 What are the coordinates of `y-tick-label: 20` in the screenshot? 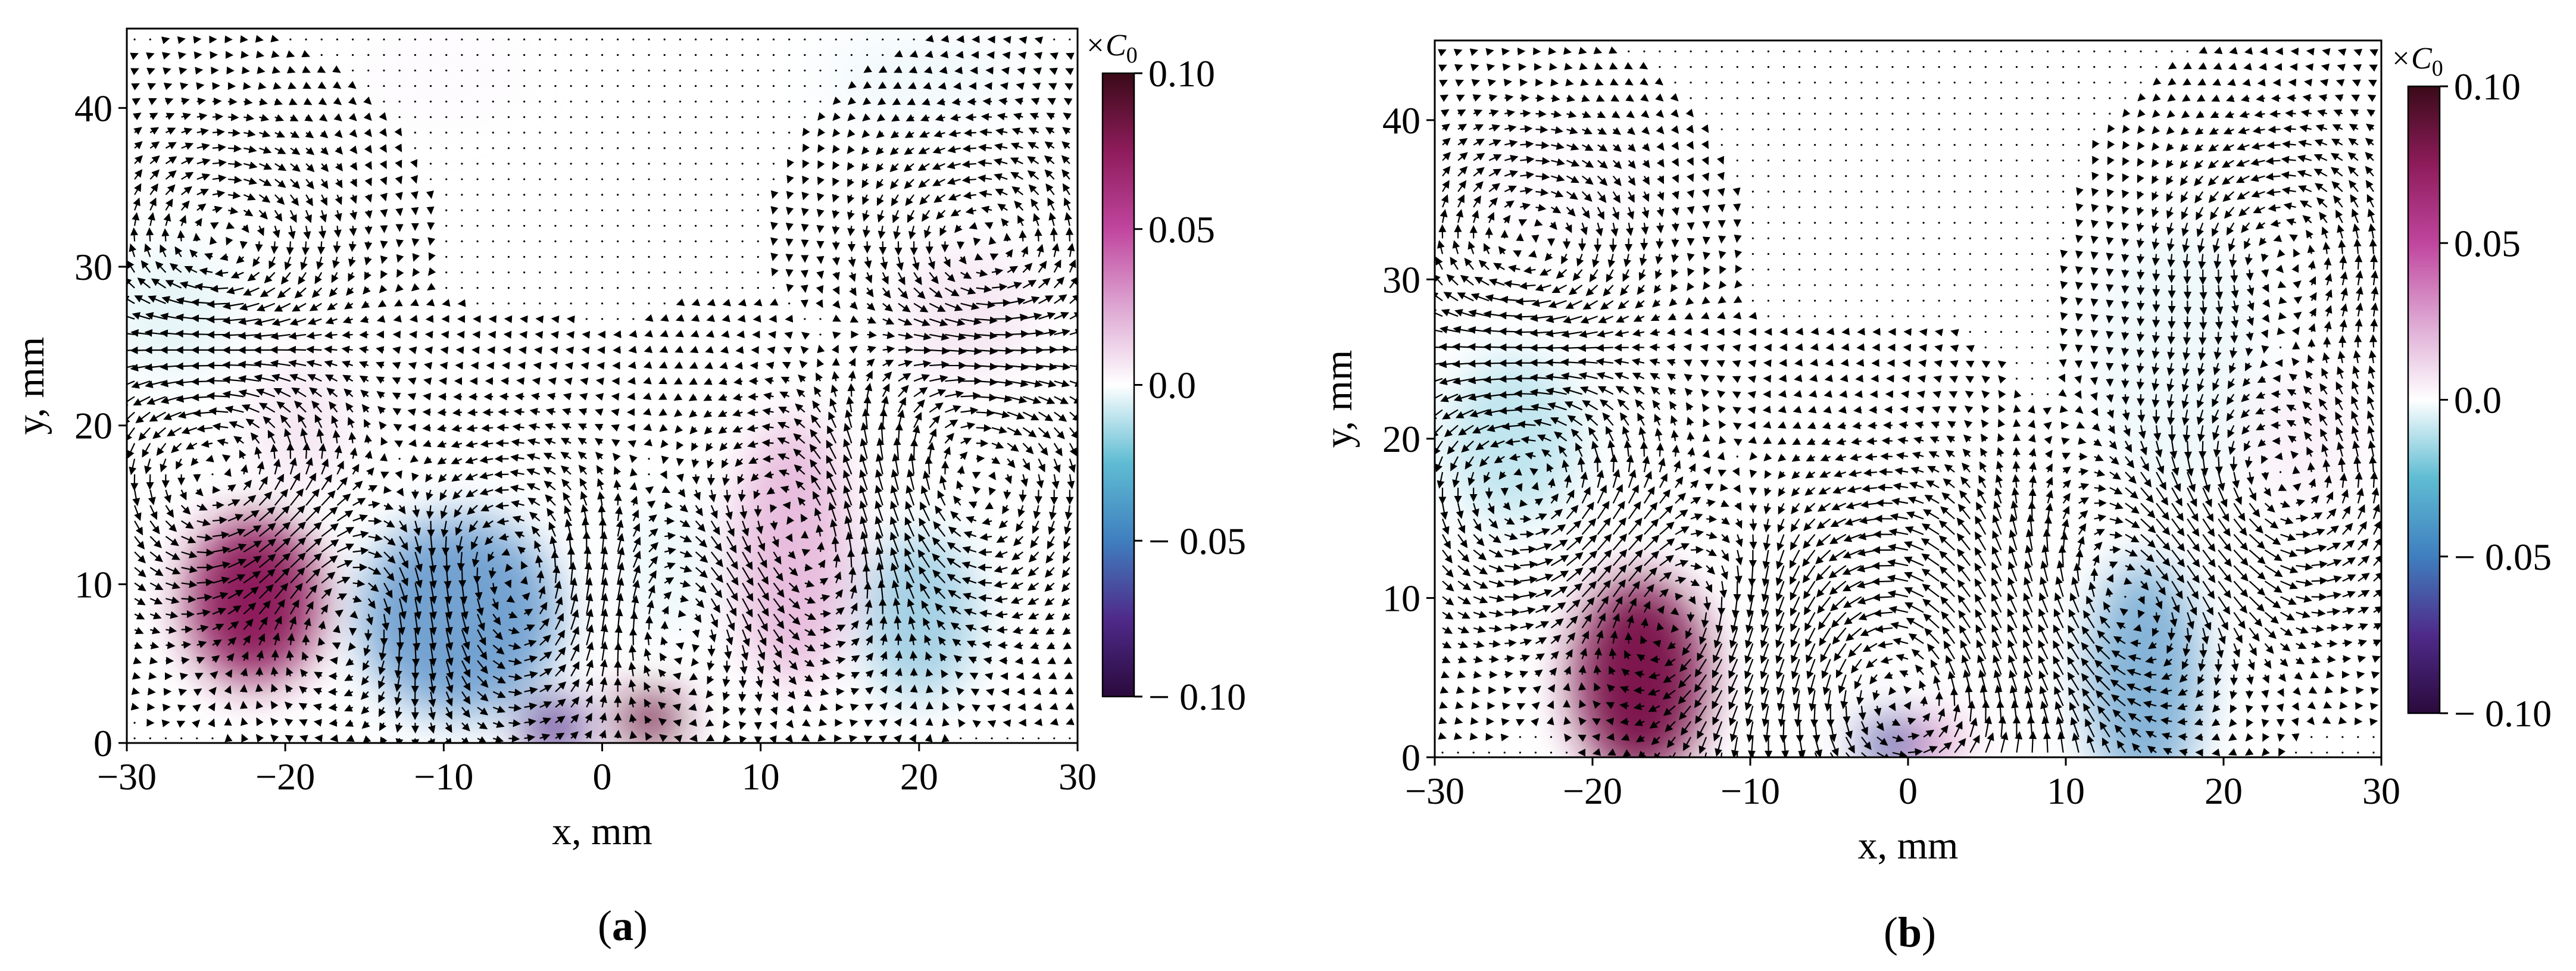 It's located at (93, 426).